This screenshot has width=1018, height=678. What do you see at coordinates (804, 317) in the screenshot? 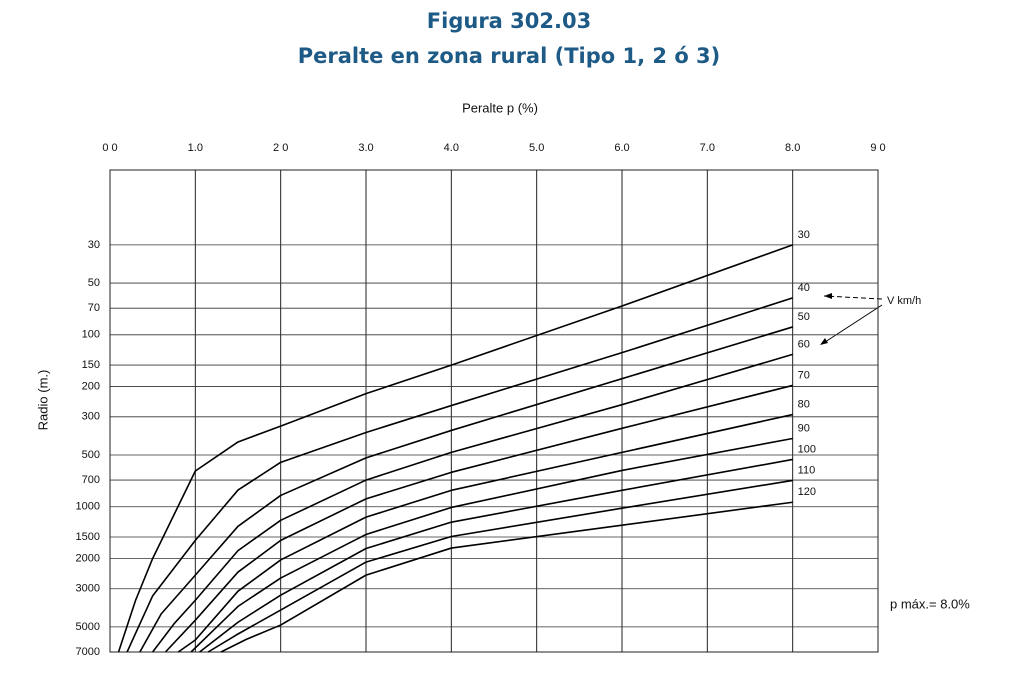
I see `series-label: 50` at bounding box center [804, 317].